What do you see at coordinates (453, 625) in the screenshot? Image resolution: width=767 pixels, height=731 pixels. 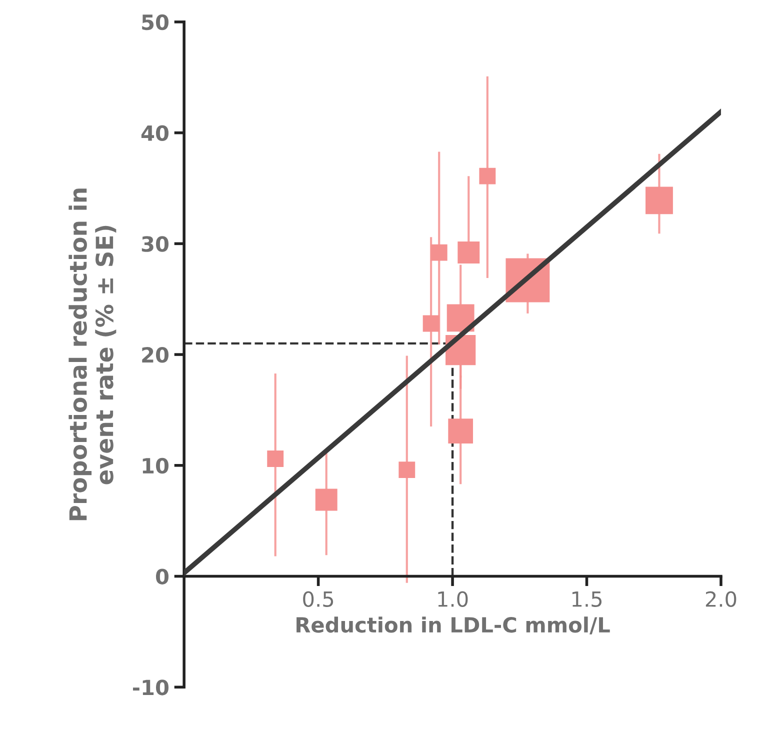 I see `x-axis-title: Reduction in LDL-C mmol/L` at bounding box center [453, 625].